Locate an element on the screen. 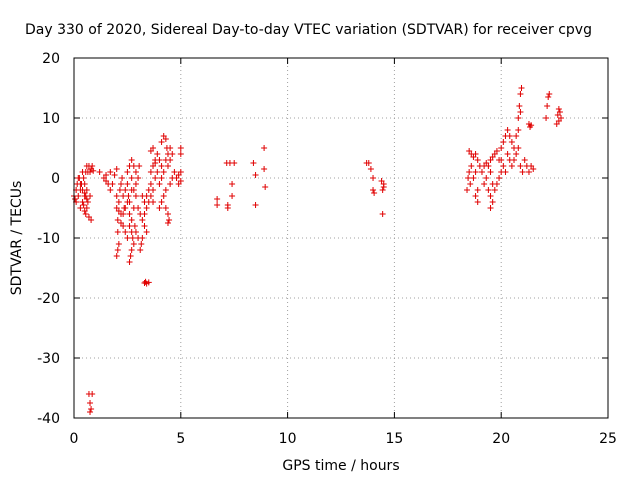 The image size is (640, 480). y-tick-label: 20 is located at coordinates (51, 59).